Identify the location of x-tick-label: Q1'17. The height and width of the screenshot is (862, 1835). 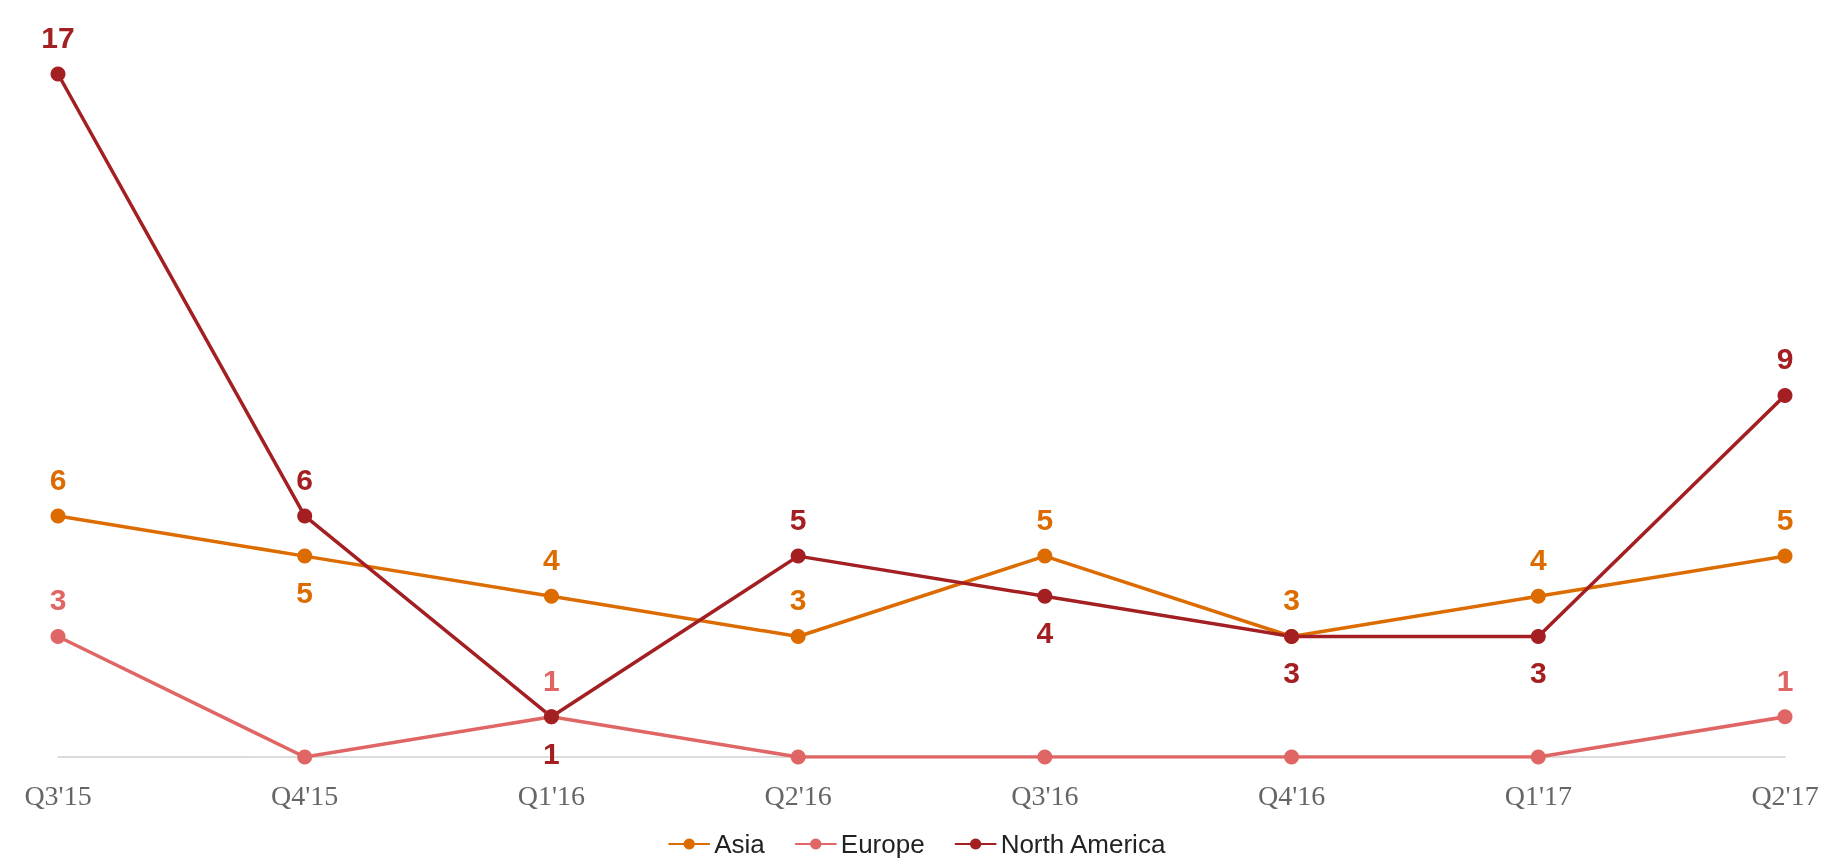
(1538, 795).